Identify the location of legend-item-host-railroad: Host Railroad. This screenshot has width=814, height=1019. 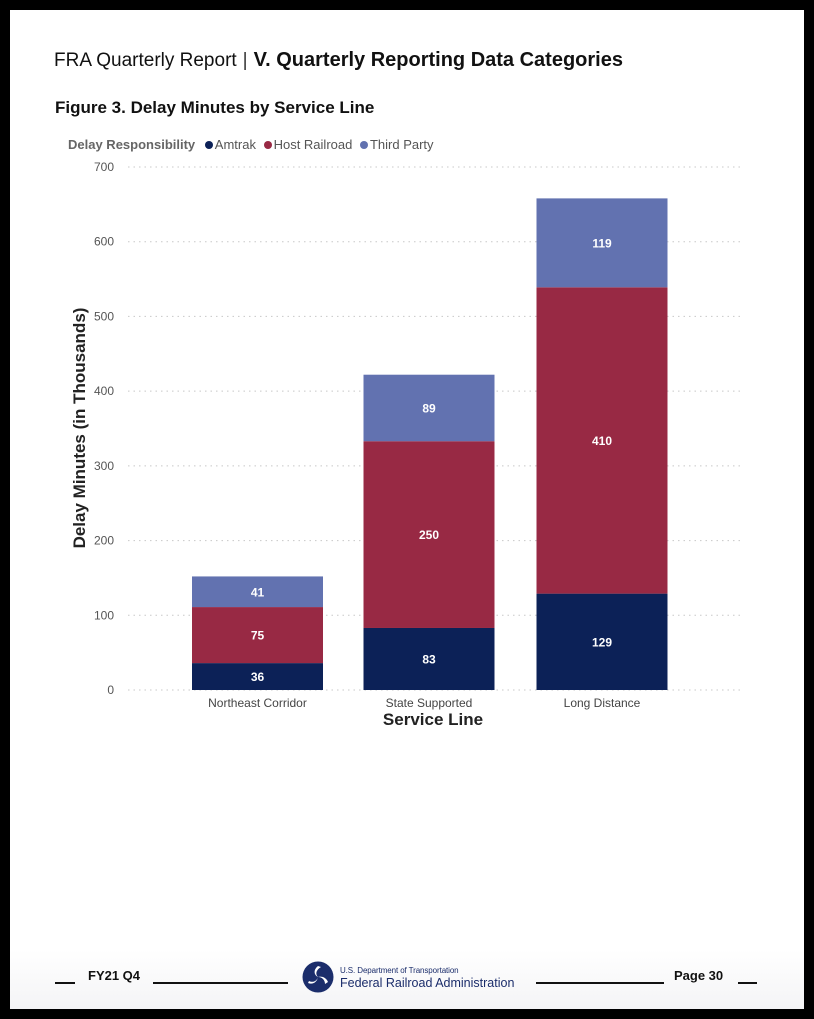
(308, 144).